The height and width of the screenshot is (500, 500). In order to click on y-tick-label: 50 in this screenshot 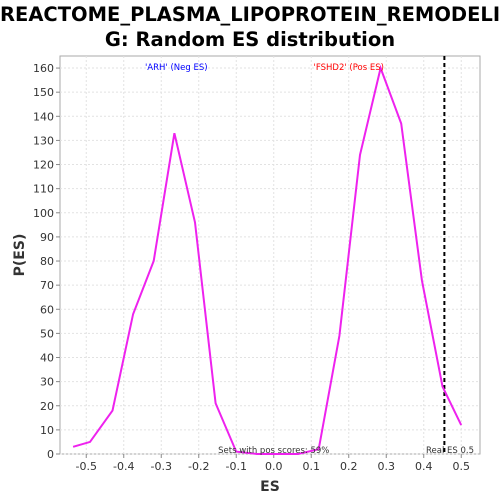, I will do `click(47, 333)`.